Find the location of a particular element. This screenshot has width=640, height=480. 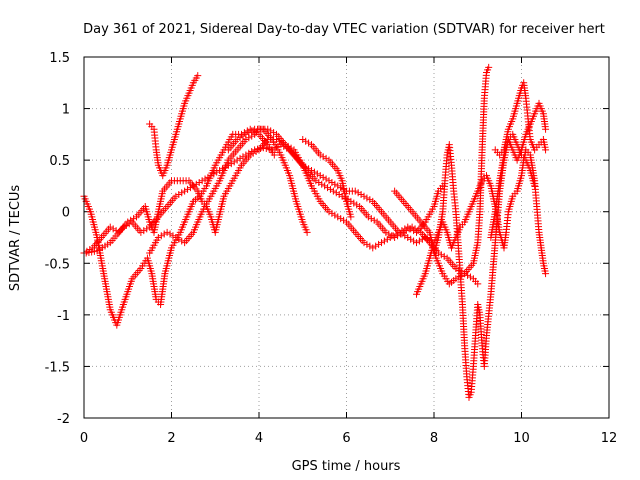

y-tick-label: -2 is located at coordinates (63, 419).